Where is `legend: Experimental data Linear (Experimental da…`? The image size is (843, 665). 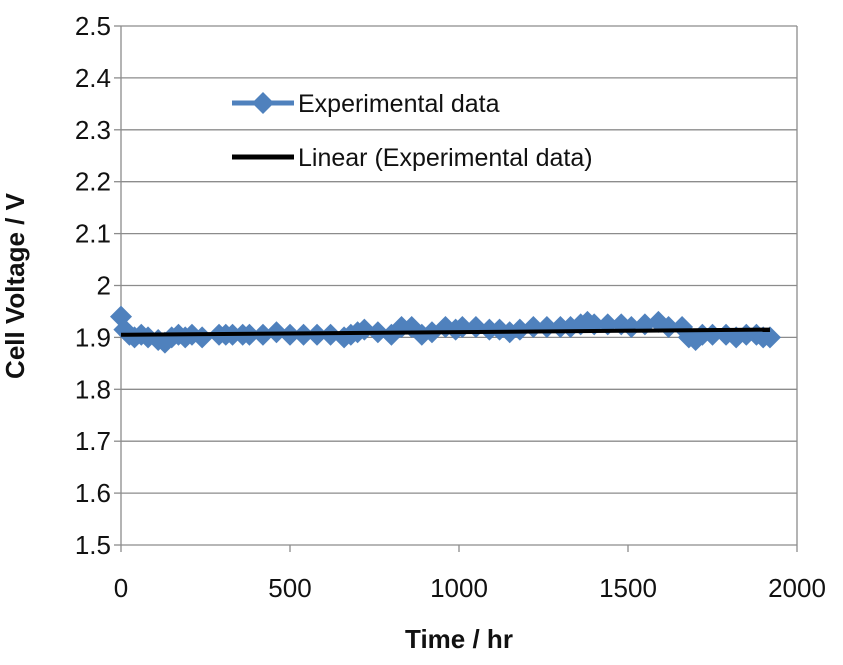
legend: Experimental data Linear (Experimental da… is located at coordinates (412, 131).